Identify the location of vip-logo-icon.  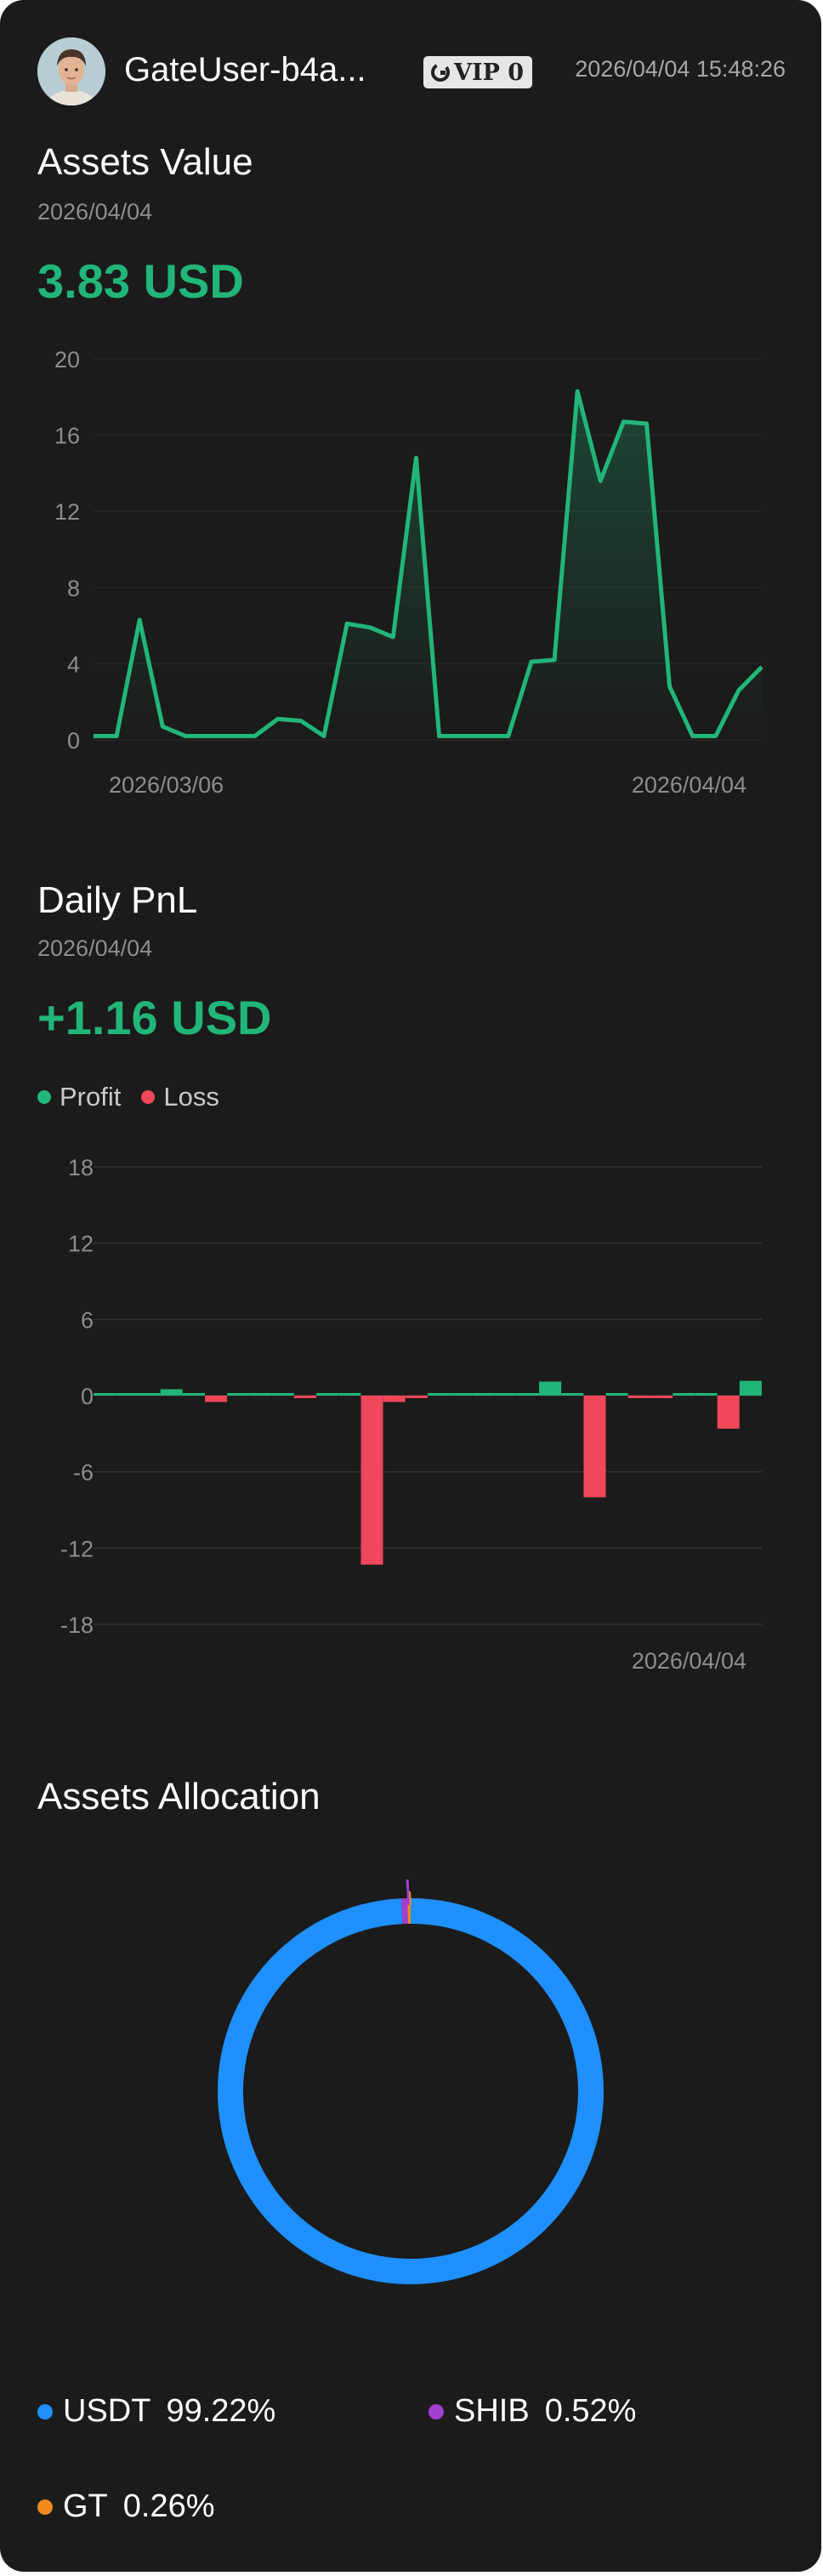
(440, 72).